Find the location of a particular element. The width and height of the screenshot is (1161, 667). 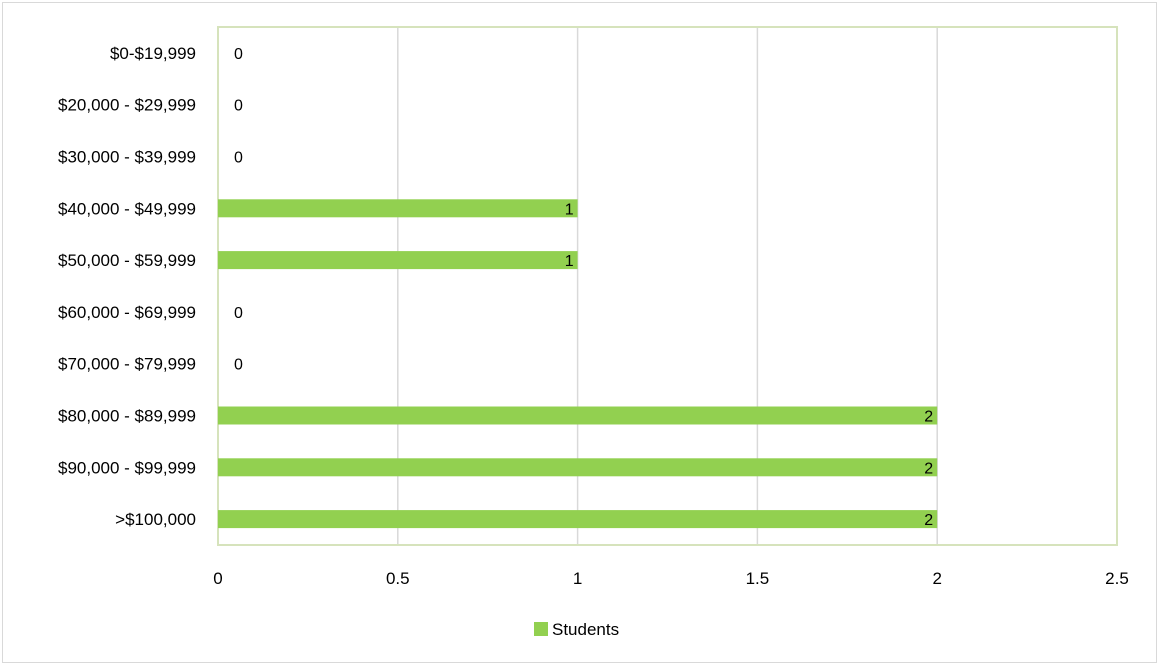

value-axis-labels: 0 0.5 1 1.5 2 2.5 is located at coordinates (671, 578).